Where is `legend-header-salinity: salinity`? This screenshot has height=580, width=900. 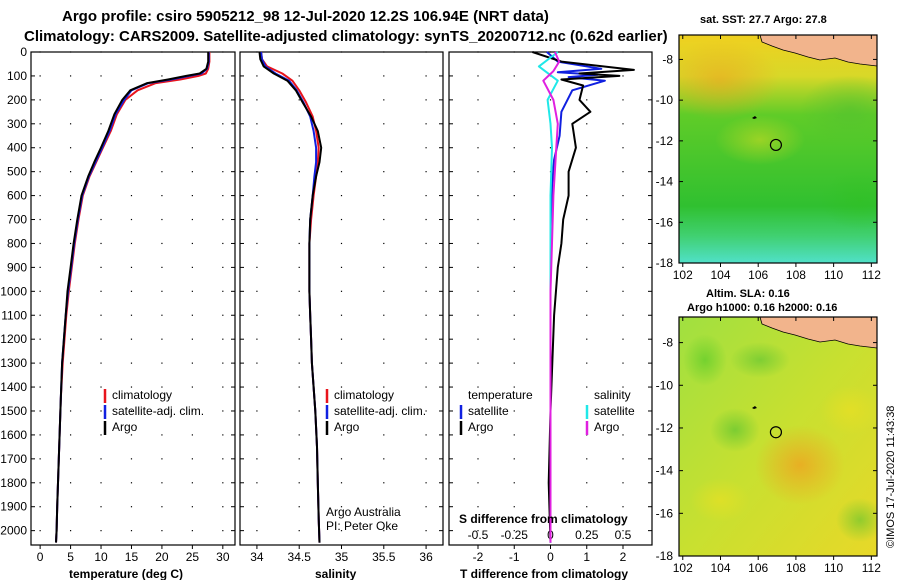
legend-header-salinity: salinity is located at coordinates (612, 395).